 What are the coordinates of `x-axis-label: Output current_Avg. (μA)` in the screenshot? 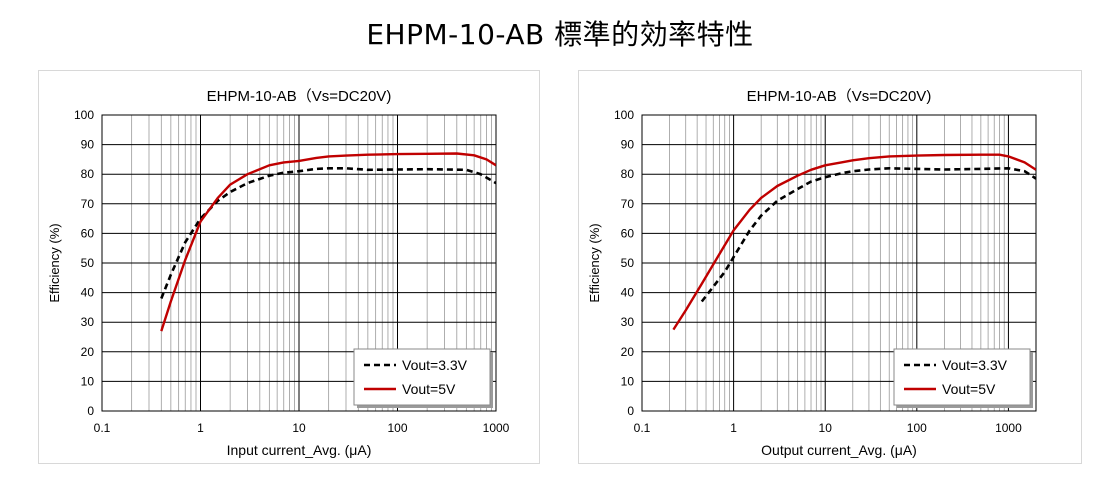 It's located at (839, 450).